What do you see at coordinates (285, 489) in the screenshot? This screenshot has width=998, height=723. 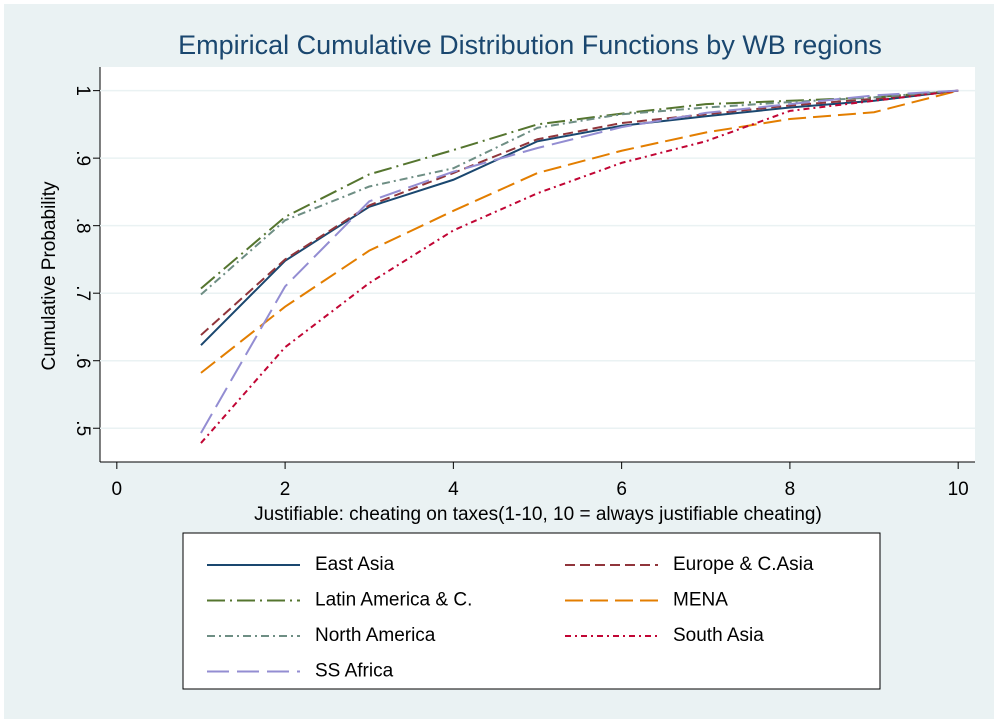 I see `x-tick-label: 2` at bounding box center [285, 489].